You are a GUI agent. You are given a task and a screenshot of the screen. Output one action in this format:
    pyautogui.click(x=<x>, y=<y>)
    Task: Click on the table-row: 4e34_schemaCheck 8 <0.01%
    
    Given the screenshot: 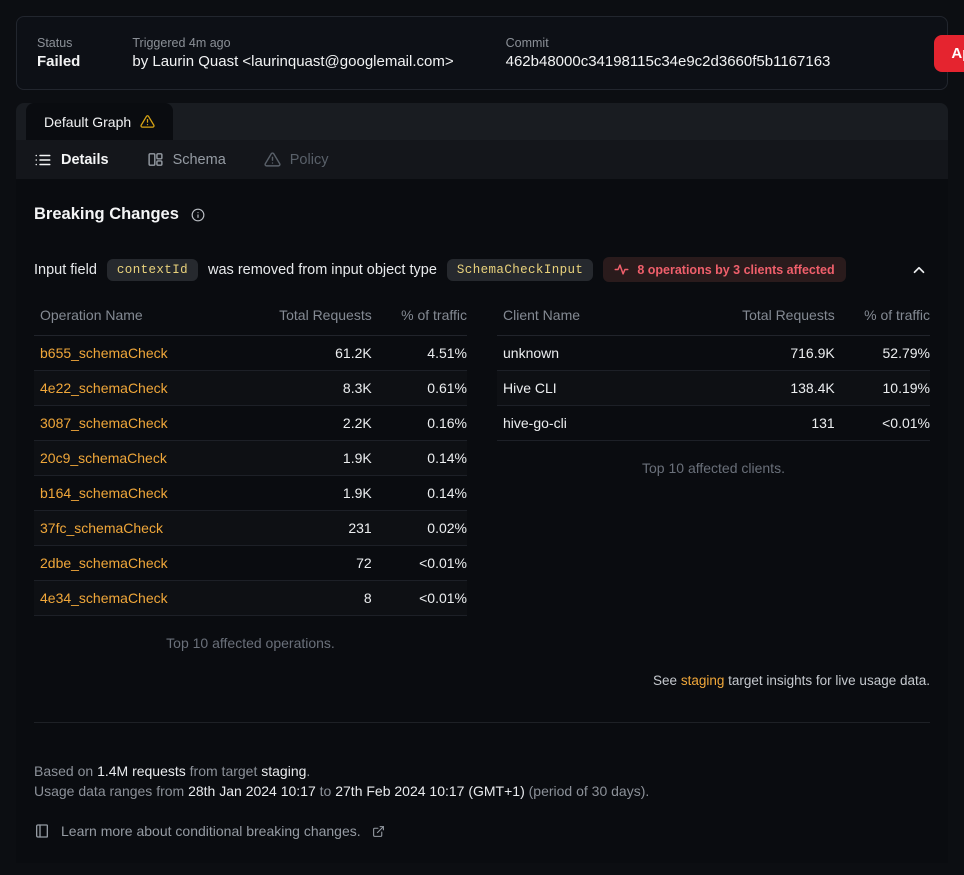 What is the action you would take?
    pyautogui.click(x=250, y=598)
    